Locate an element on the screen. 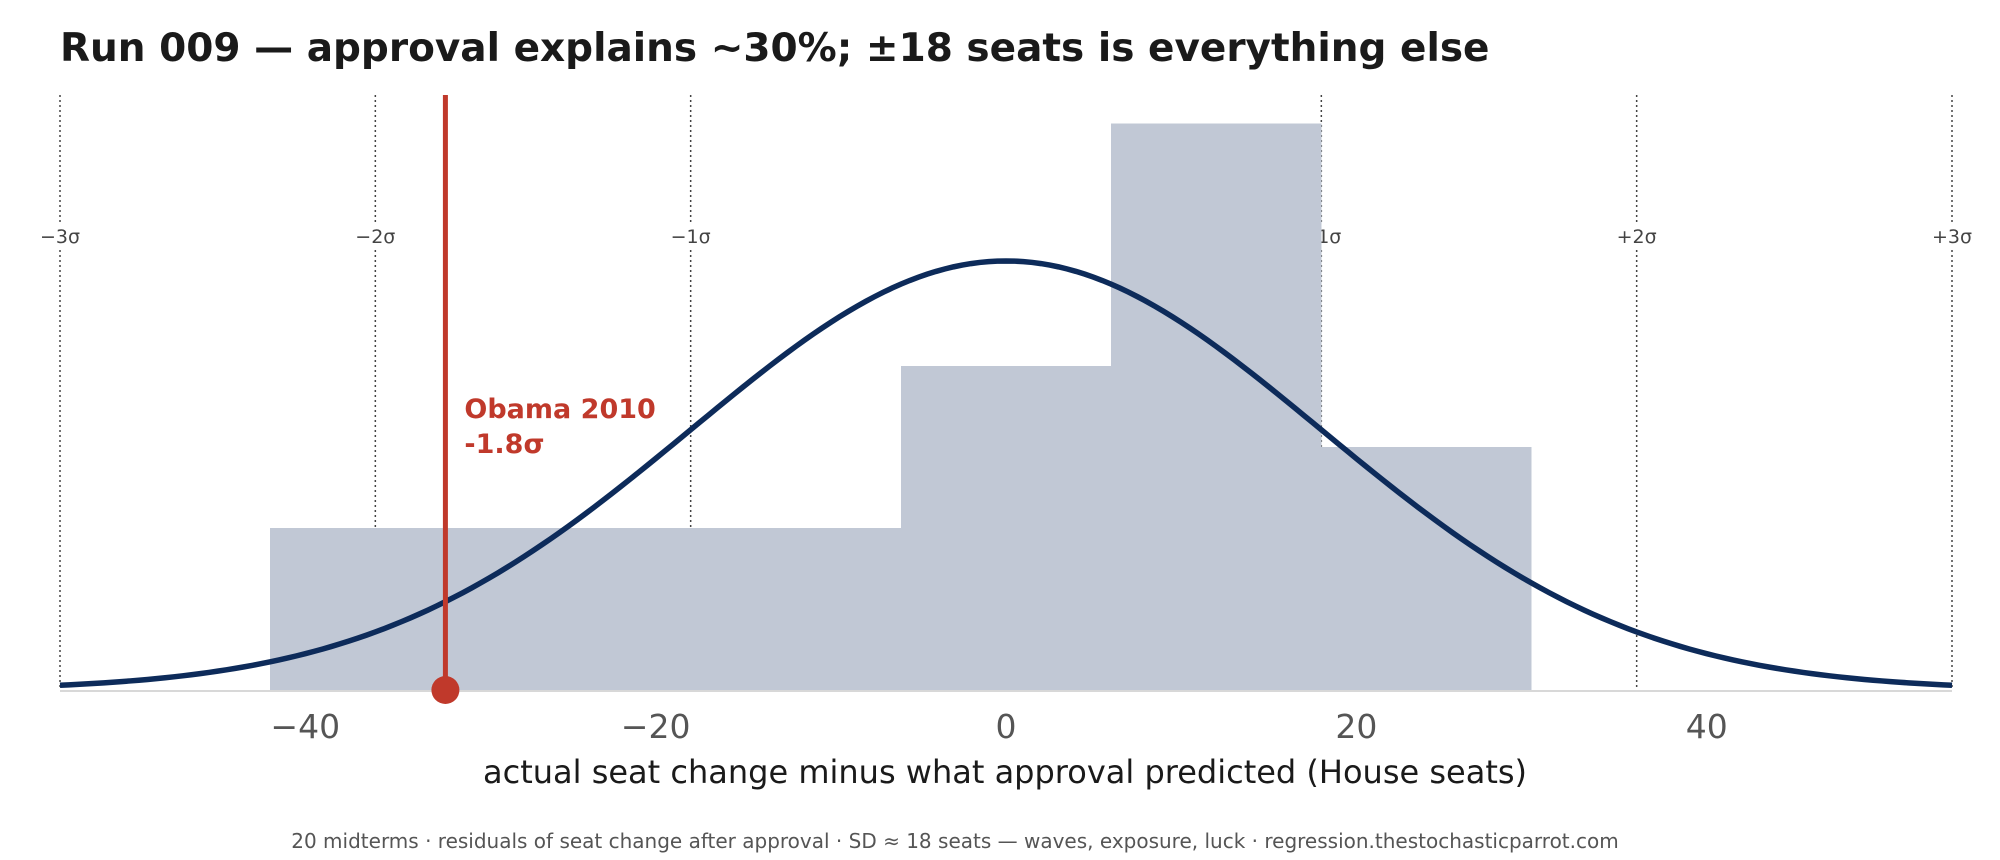  annotation-sigma: -1.8σ is located at coordinates (504, 444).